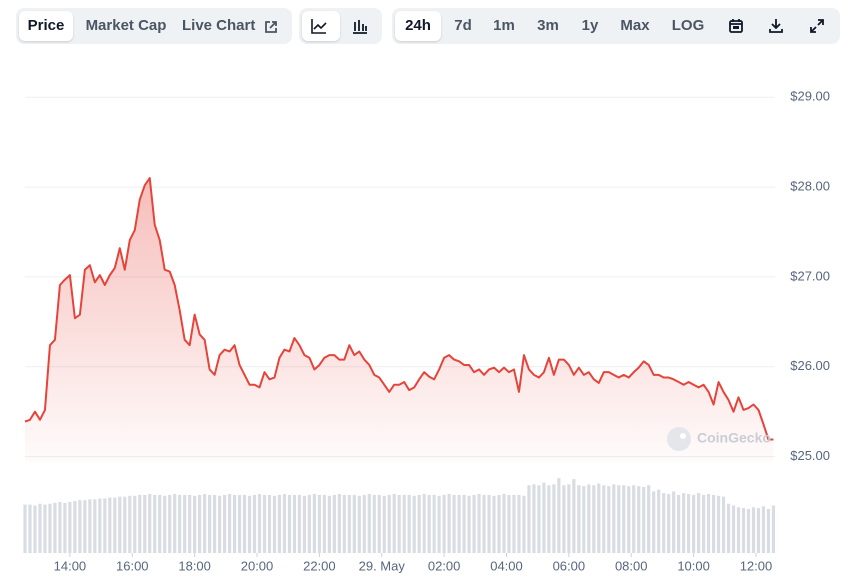  I want to click on line-chart-button, so click(321, 26).